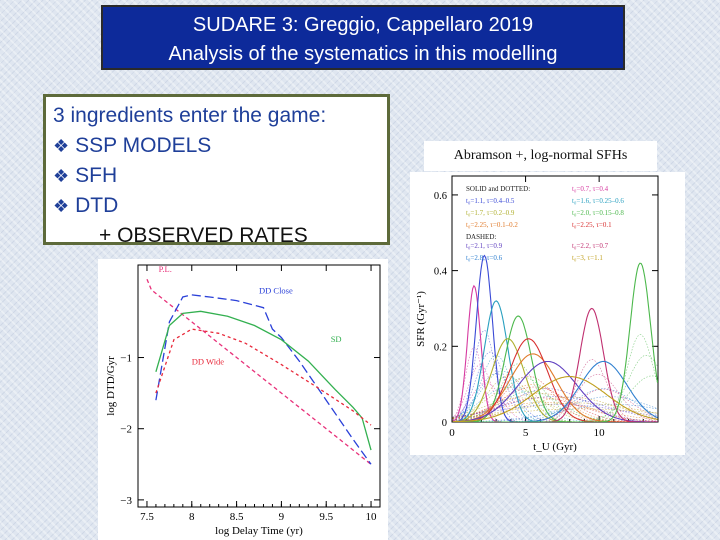  I want to click on sfh-x-tick-label: 10, so click(600, 433).